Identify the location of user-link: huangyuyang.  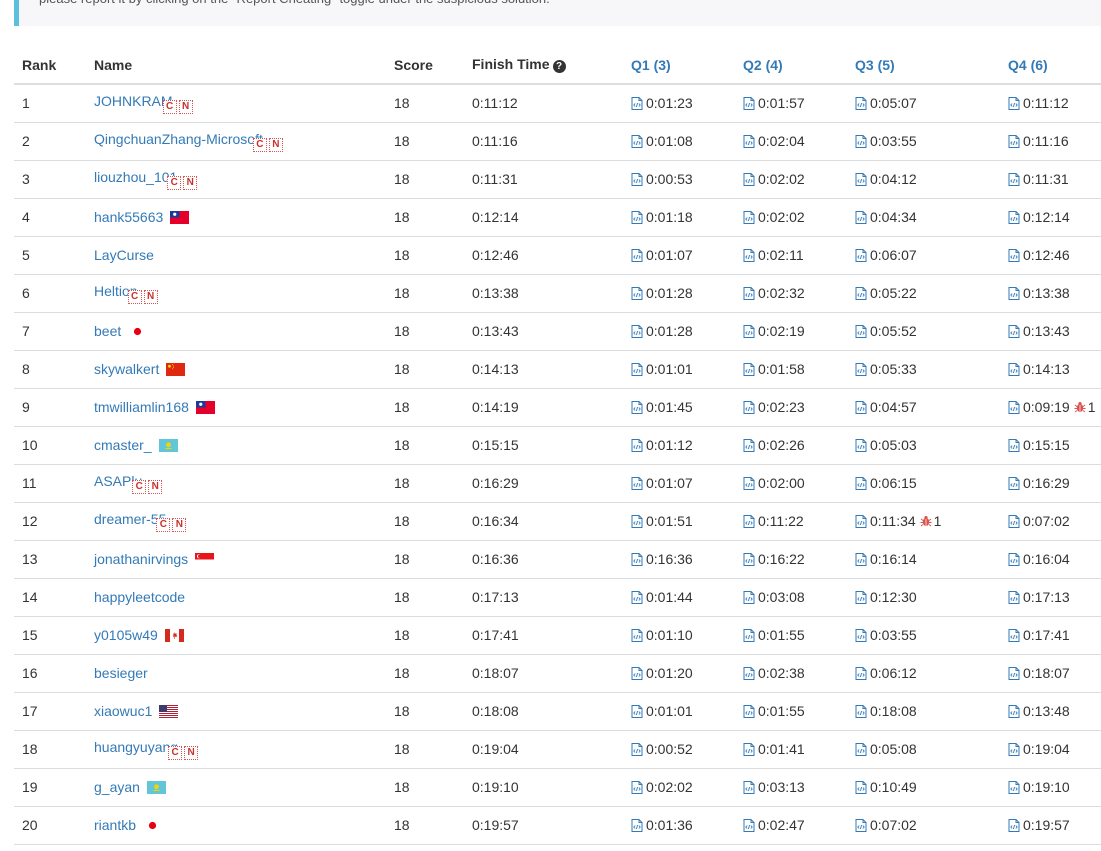
(136, 746).